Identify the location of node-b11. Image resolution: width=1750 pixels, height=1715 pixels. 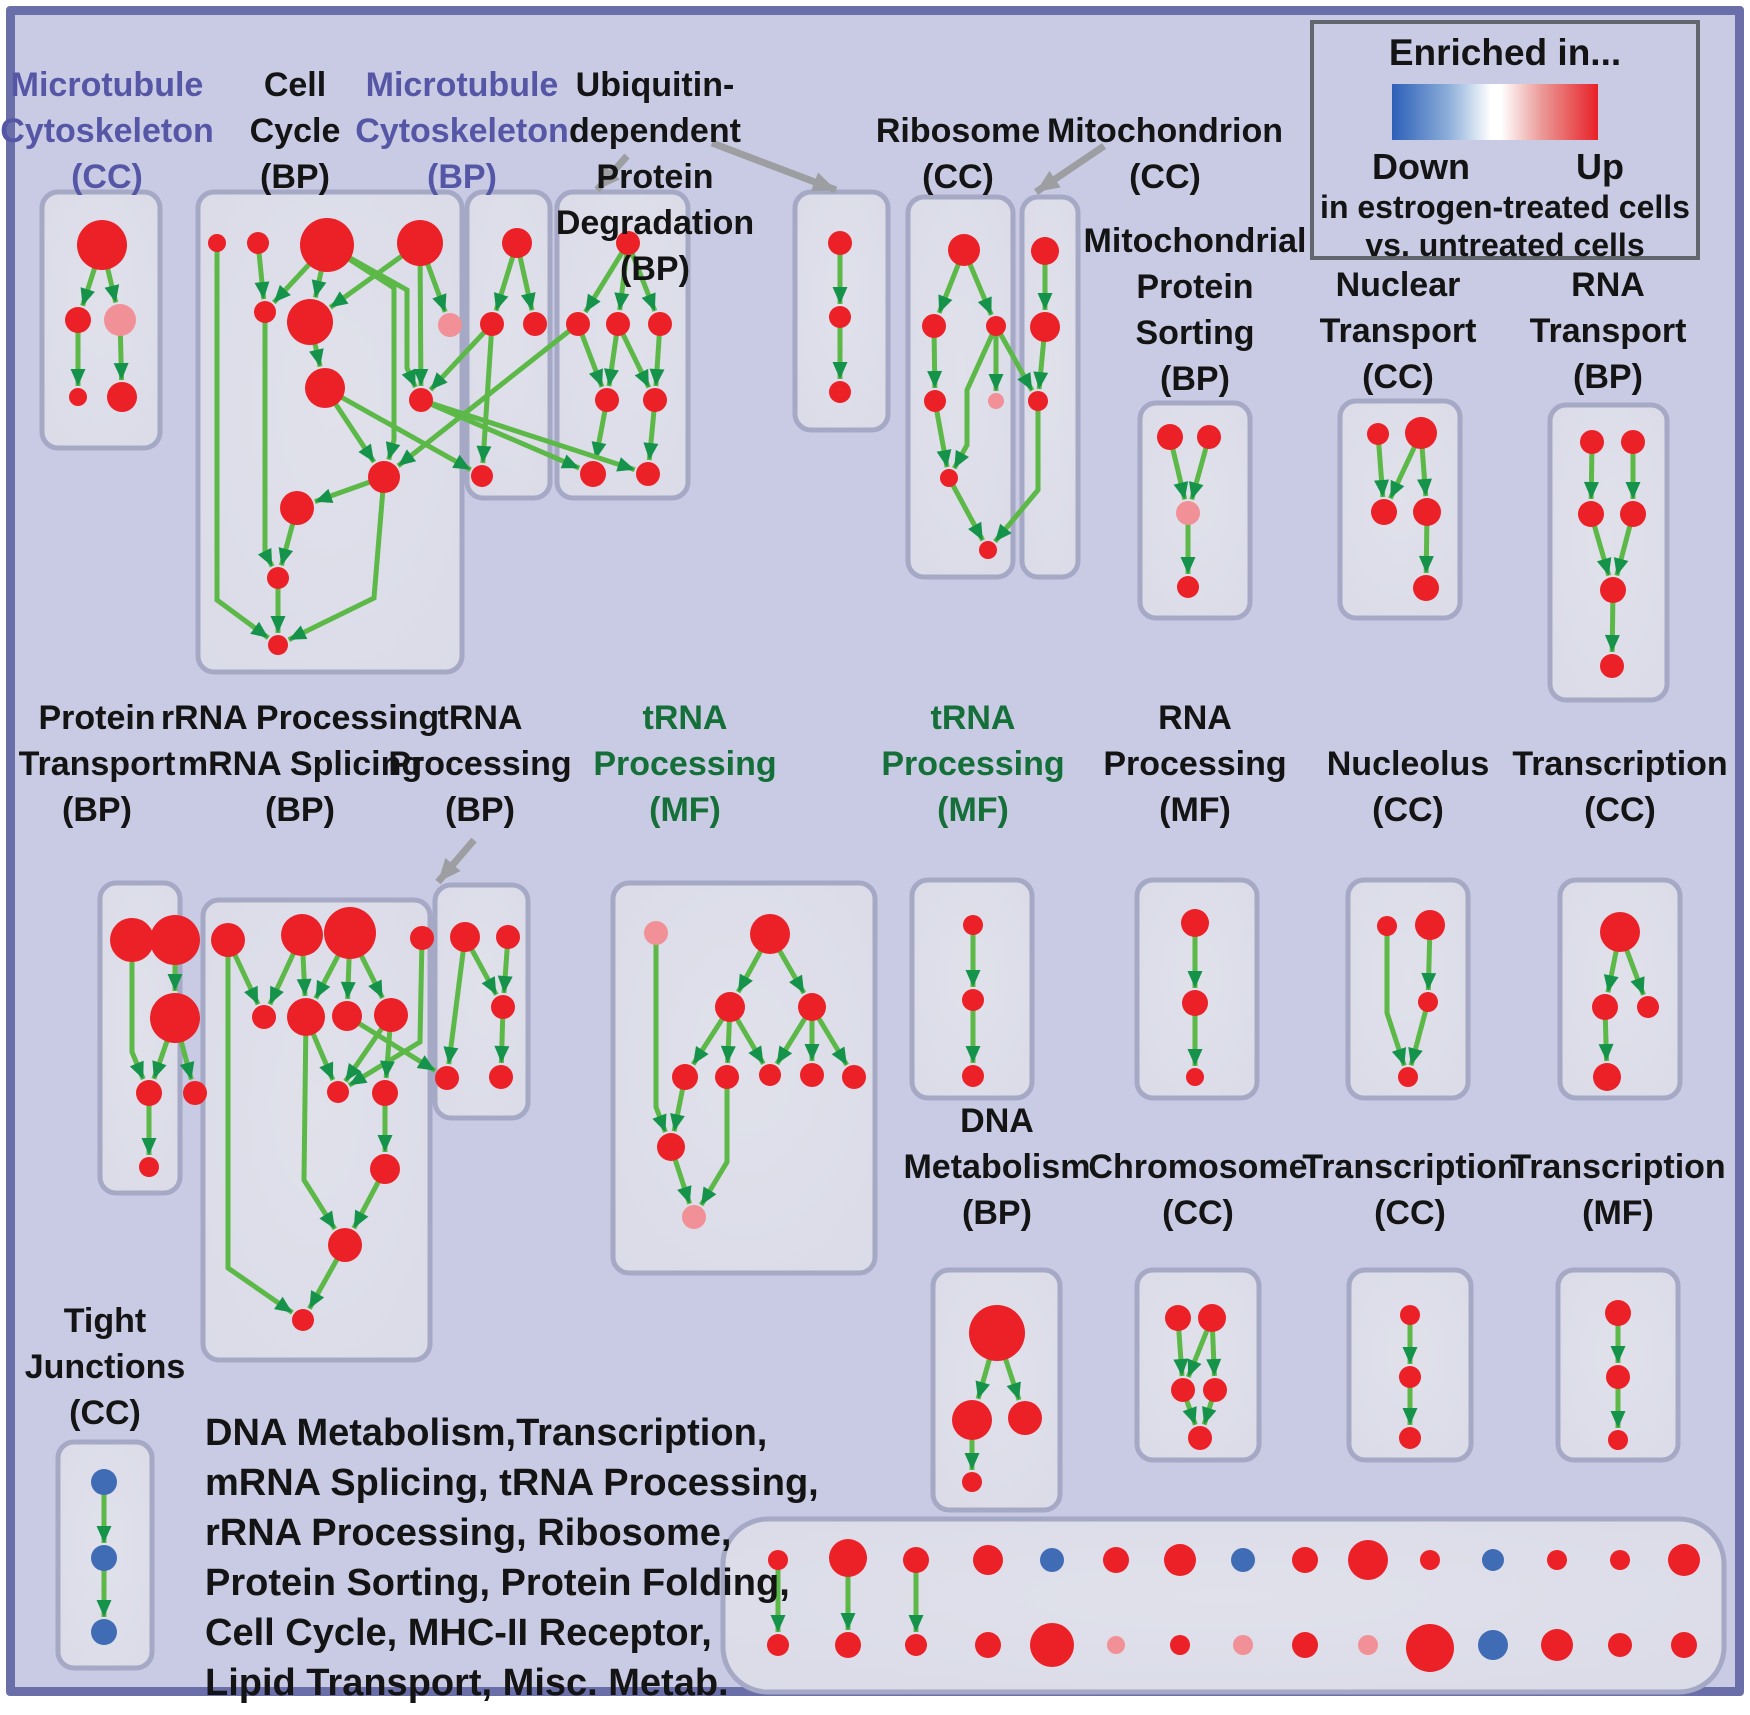
(297, 508).